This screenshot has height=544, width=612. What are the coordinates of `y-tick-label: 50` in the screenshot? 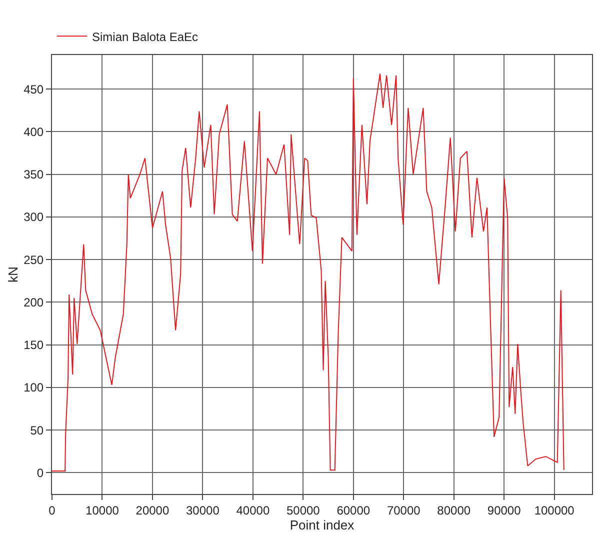 It's located at (37, 430).